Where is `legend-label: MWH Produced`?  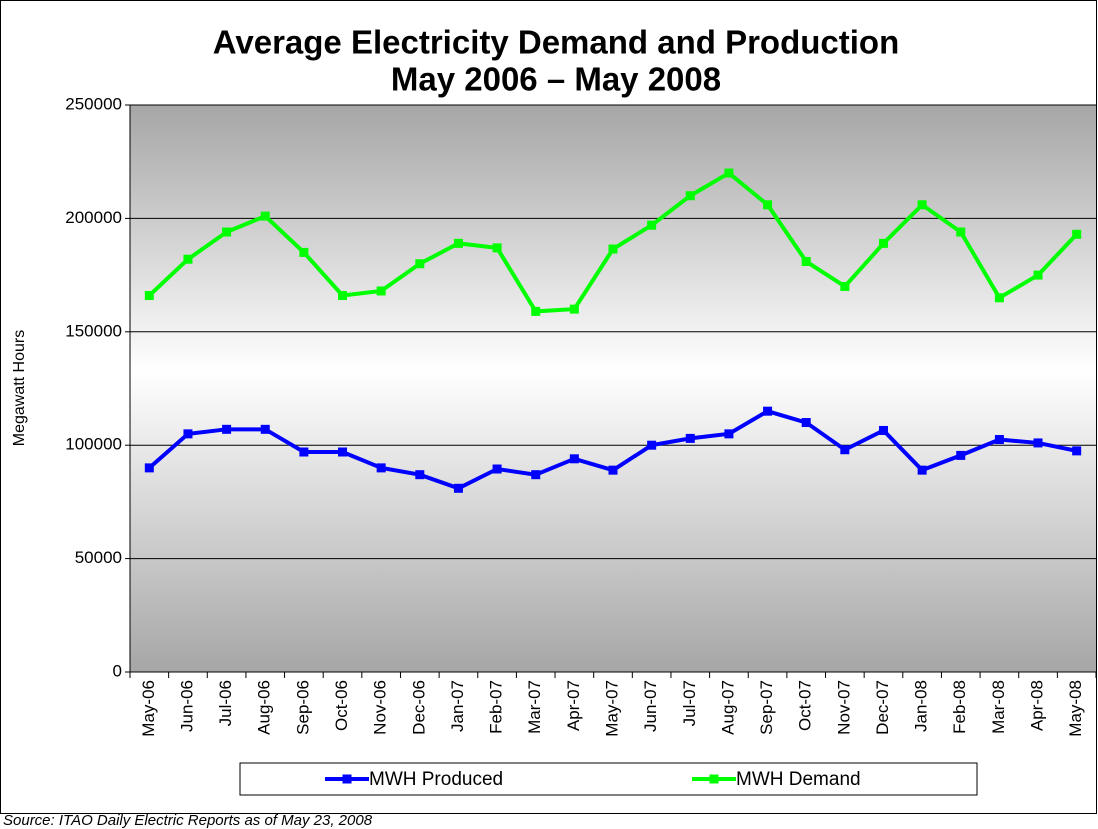 legend-label: MWH Produced is located at coordinates (436, 779).